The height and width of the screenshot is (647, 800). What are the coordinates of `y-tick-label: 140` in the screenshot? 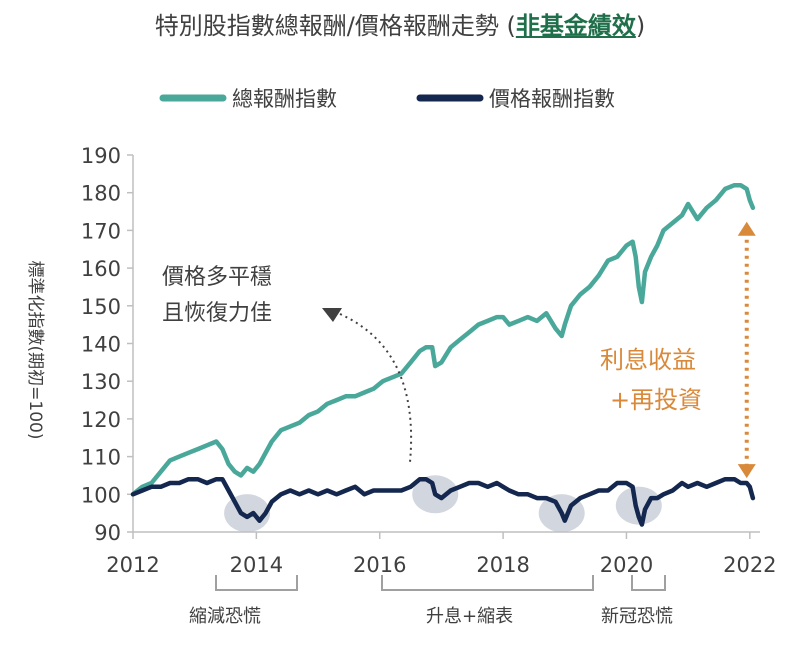 It's located at (101, 345).